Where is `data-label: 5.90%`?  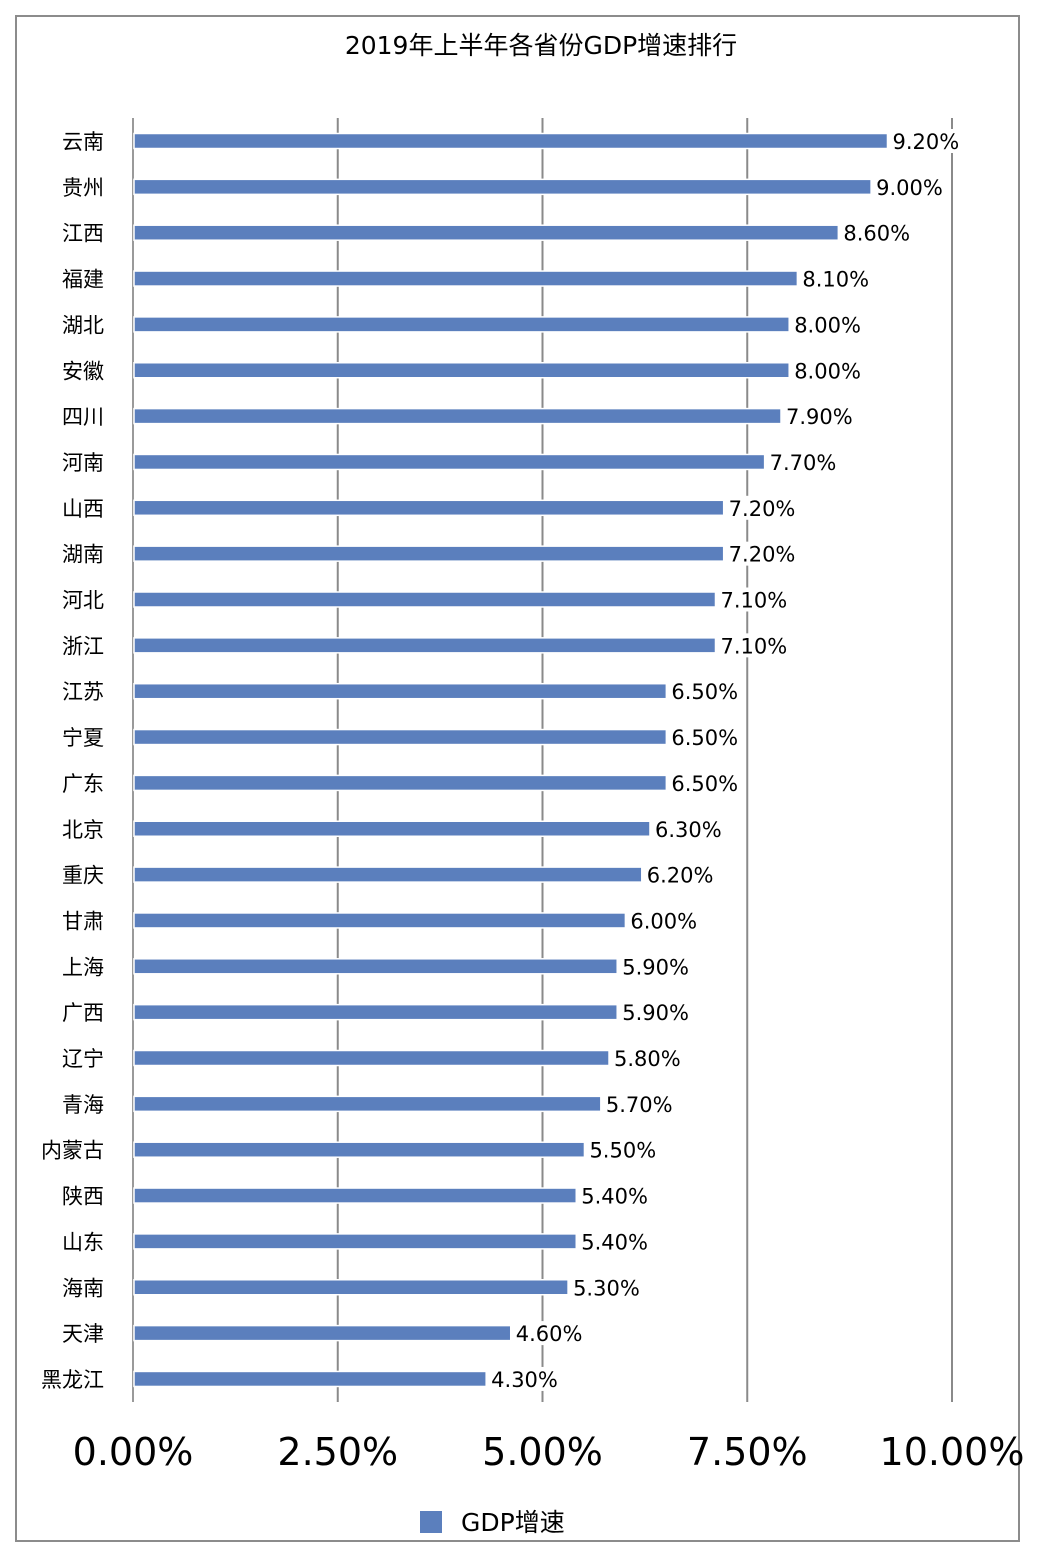 data-label: 5.90% is located at coordinates (655, 967).